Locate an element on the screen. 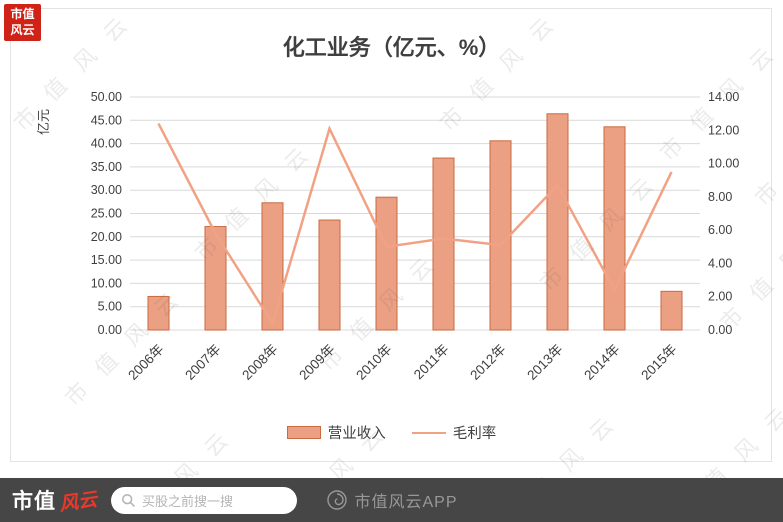 The height and width of the screenshot is (522, 783). footer-app-group: 市值风云APP is located at coordinates (391, 500).